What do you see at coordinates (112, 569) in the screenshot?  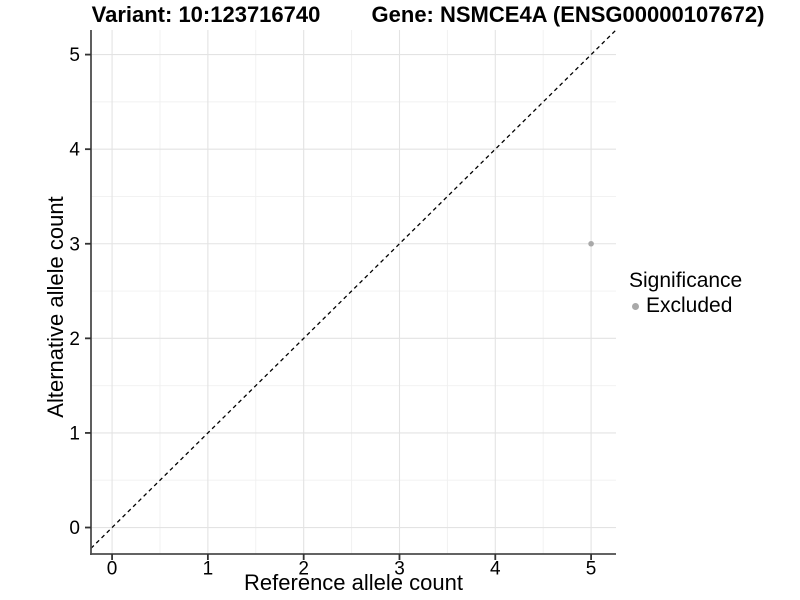 I see `x-tick-label: 0` at bounding box center [112, 569].